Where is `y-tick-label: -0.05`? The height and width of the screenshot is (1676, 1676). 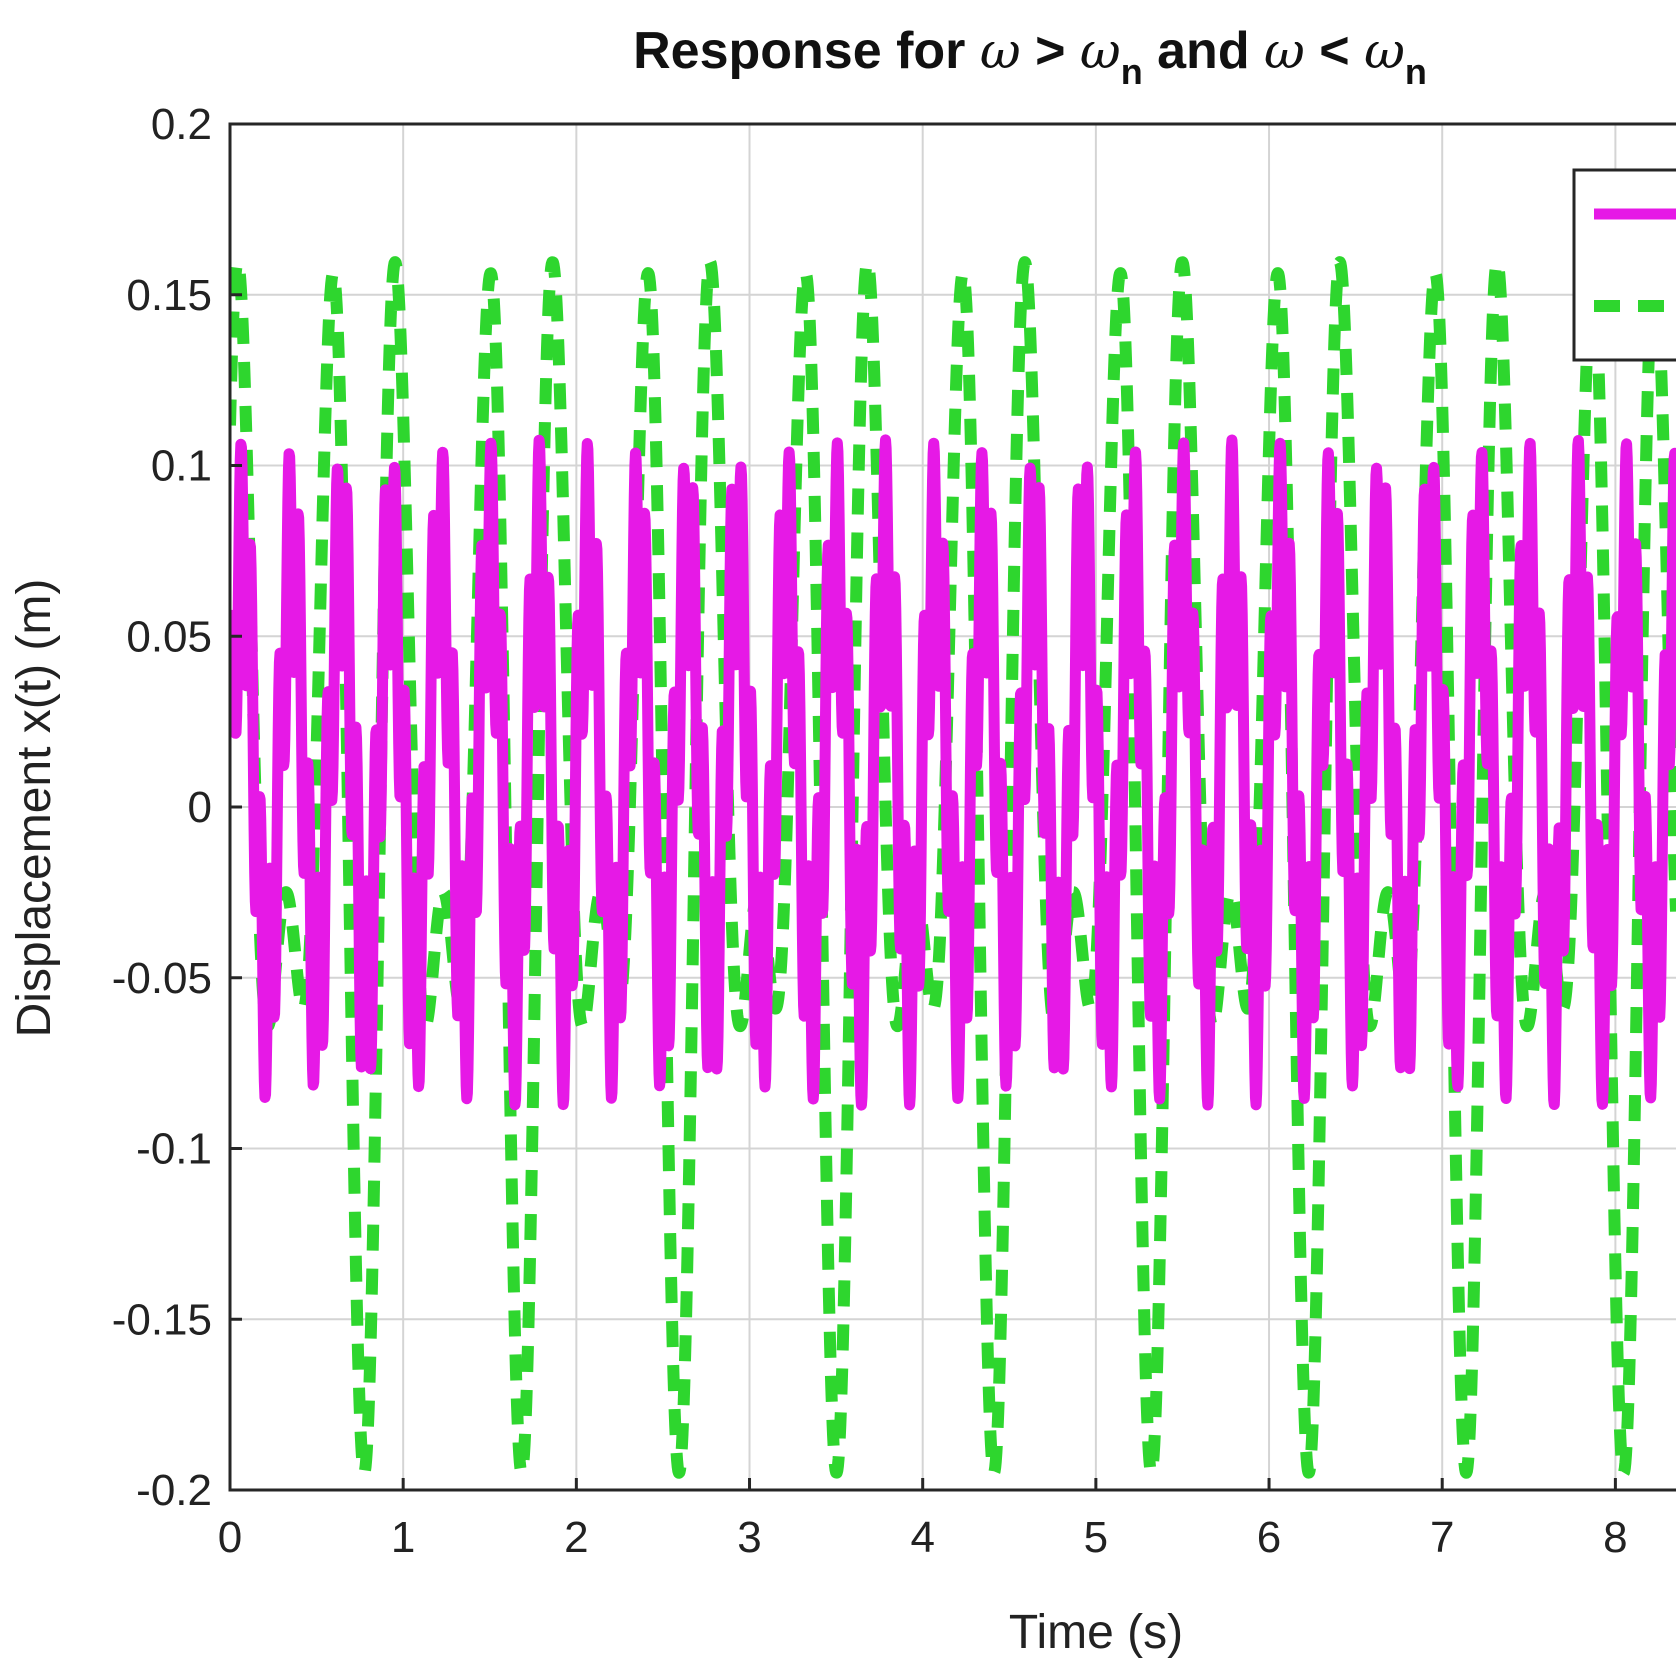
y-tick-label: -0.05 is located at coordinates (162, 978).